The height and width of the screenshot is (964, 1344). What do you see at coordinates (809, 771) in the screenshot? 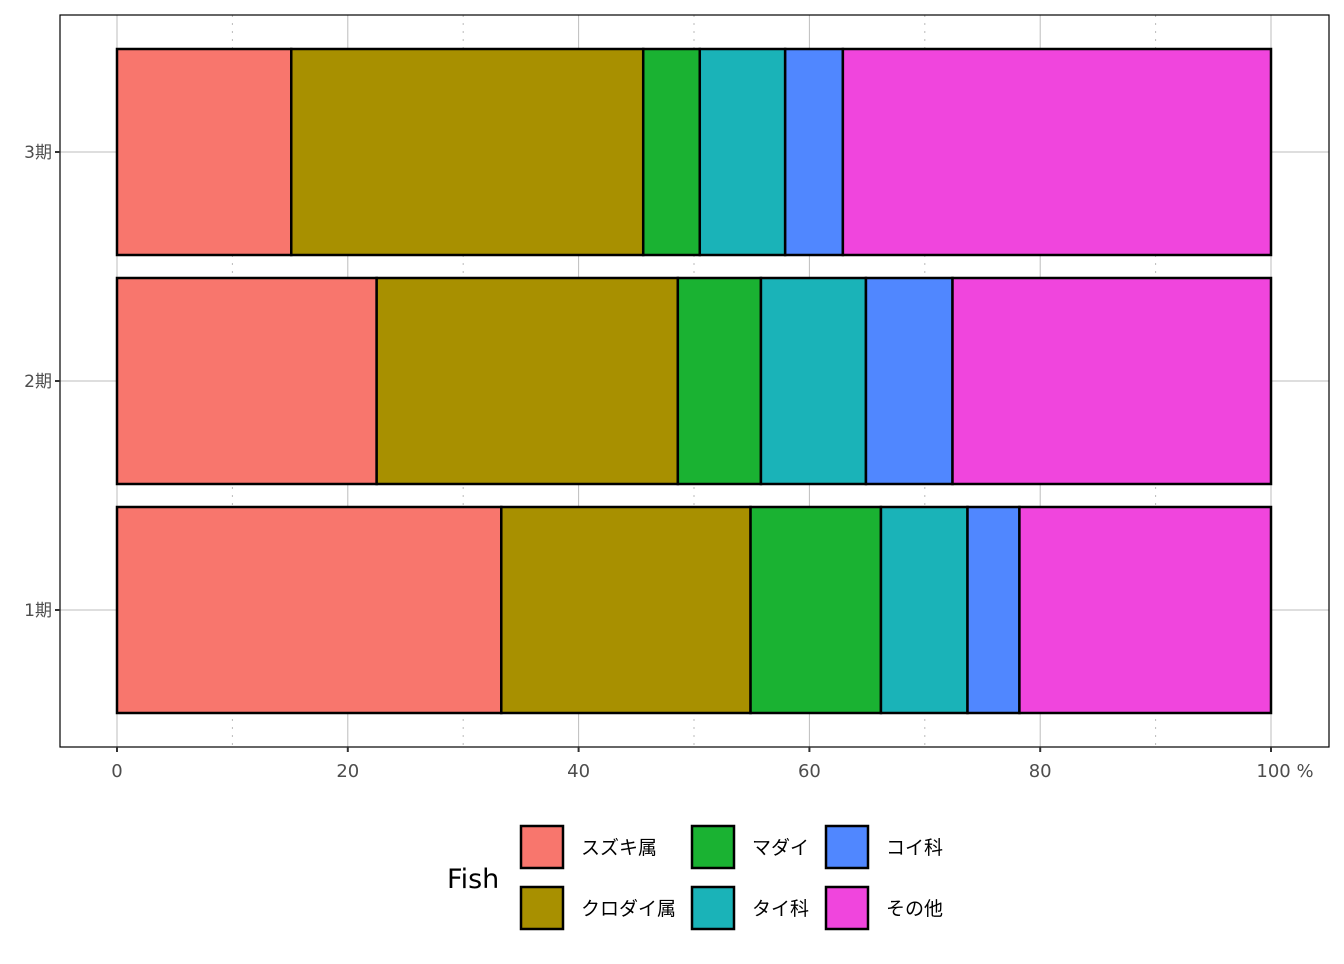
I see `x-tick-label: 60` at bounding box center [809, 771].